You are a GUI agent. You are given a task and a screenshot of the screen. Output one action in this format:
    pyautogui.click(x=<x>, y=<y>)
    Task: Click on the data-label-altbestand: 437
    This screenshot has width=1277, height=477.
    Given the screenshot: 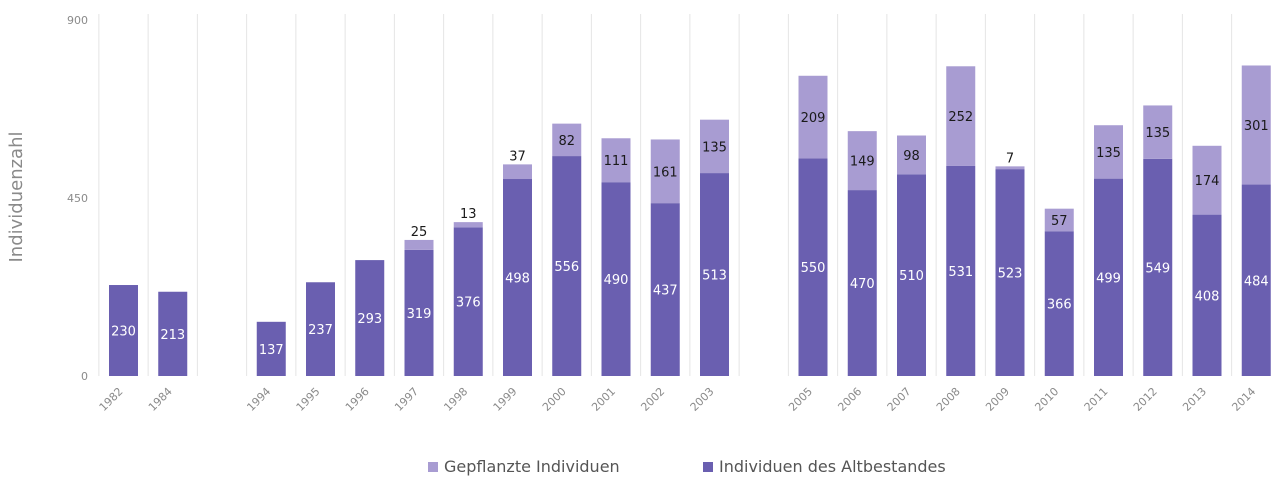 What is the action you would take?
    pyautogui.click(x=665, y=291)
    